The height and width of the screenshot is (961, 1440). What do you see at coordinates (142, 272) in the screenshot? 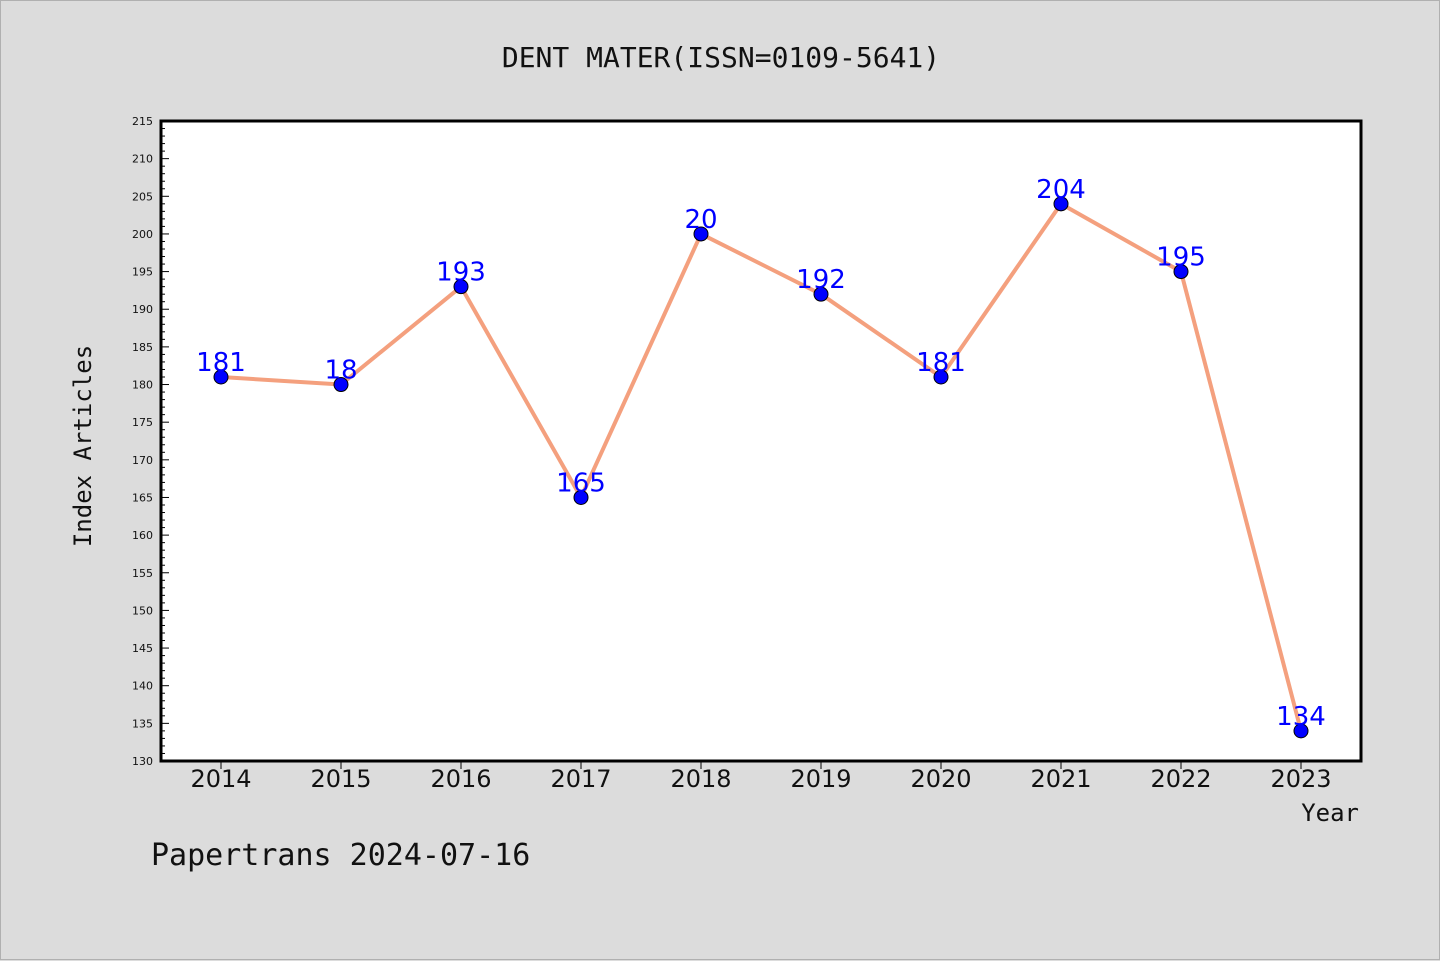
I see `y-tick-label: 195` at bounding box center [142, 272].